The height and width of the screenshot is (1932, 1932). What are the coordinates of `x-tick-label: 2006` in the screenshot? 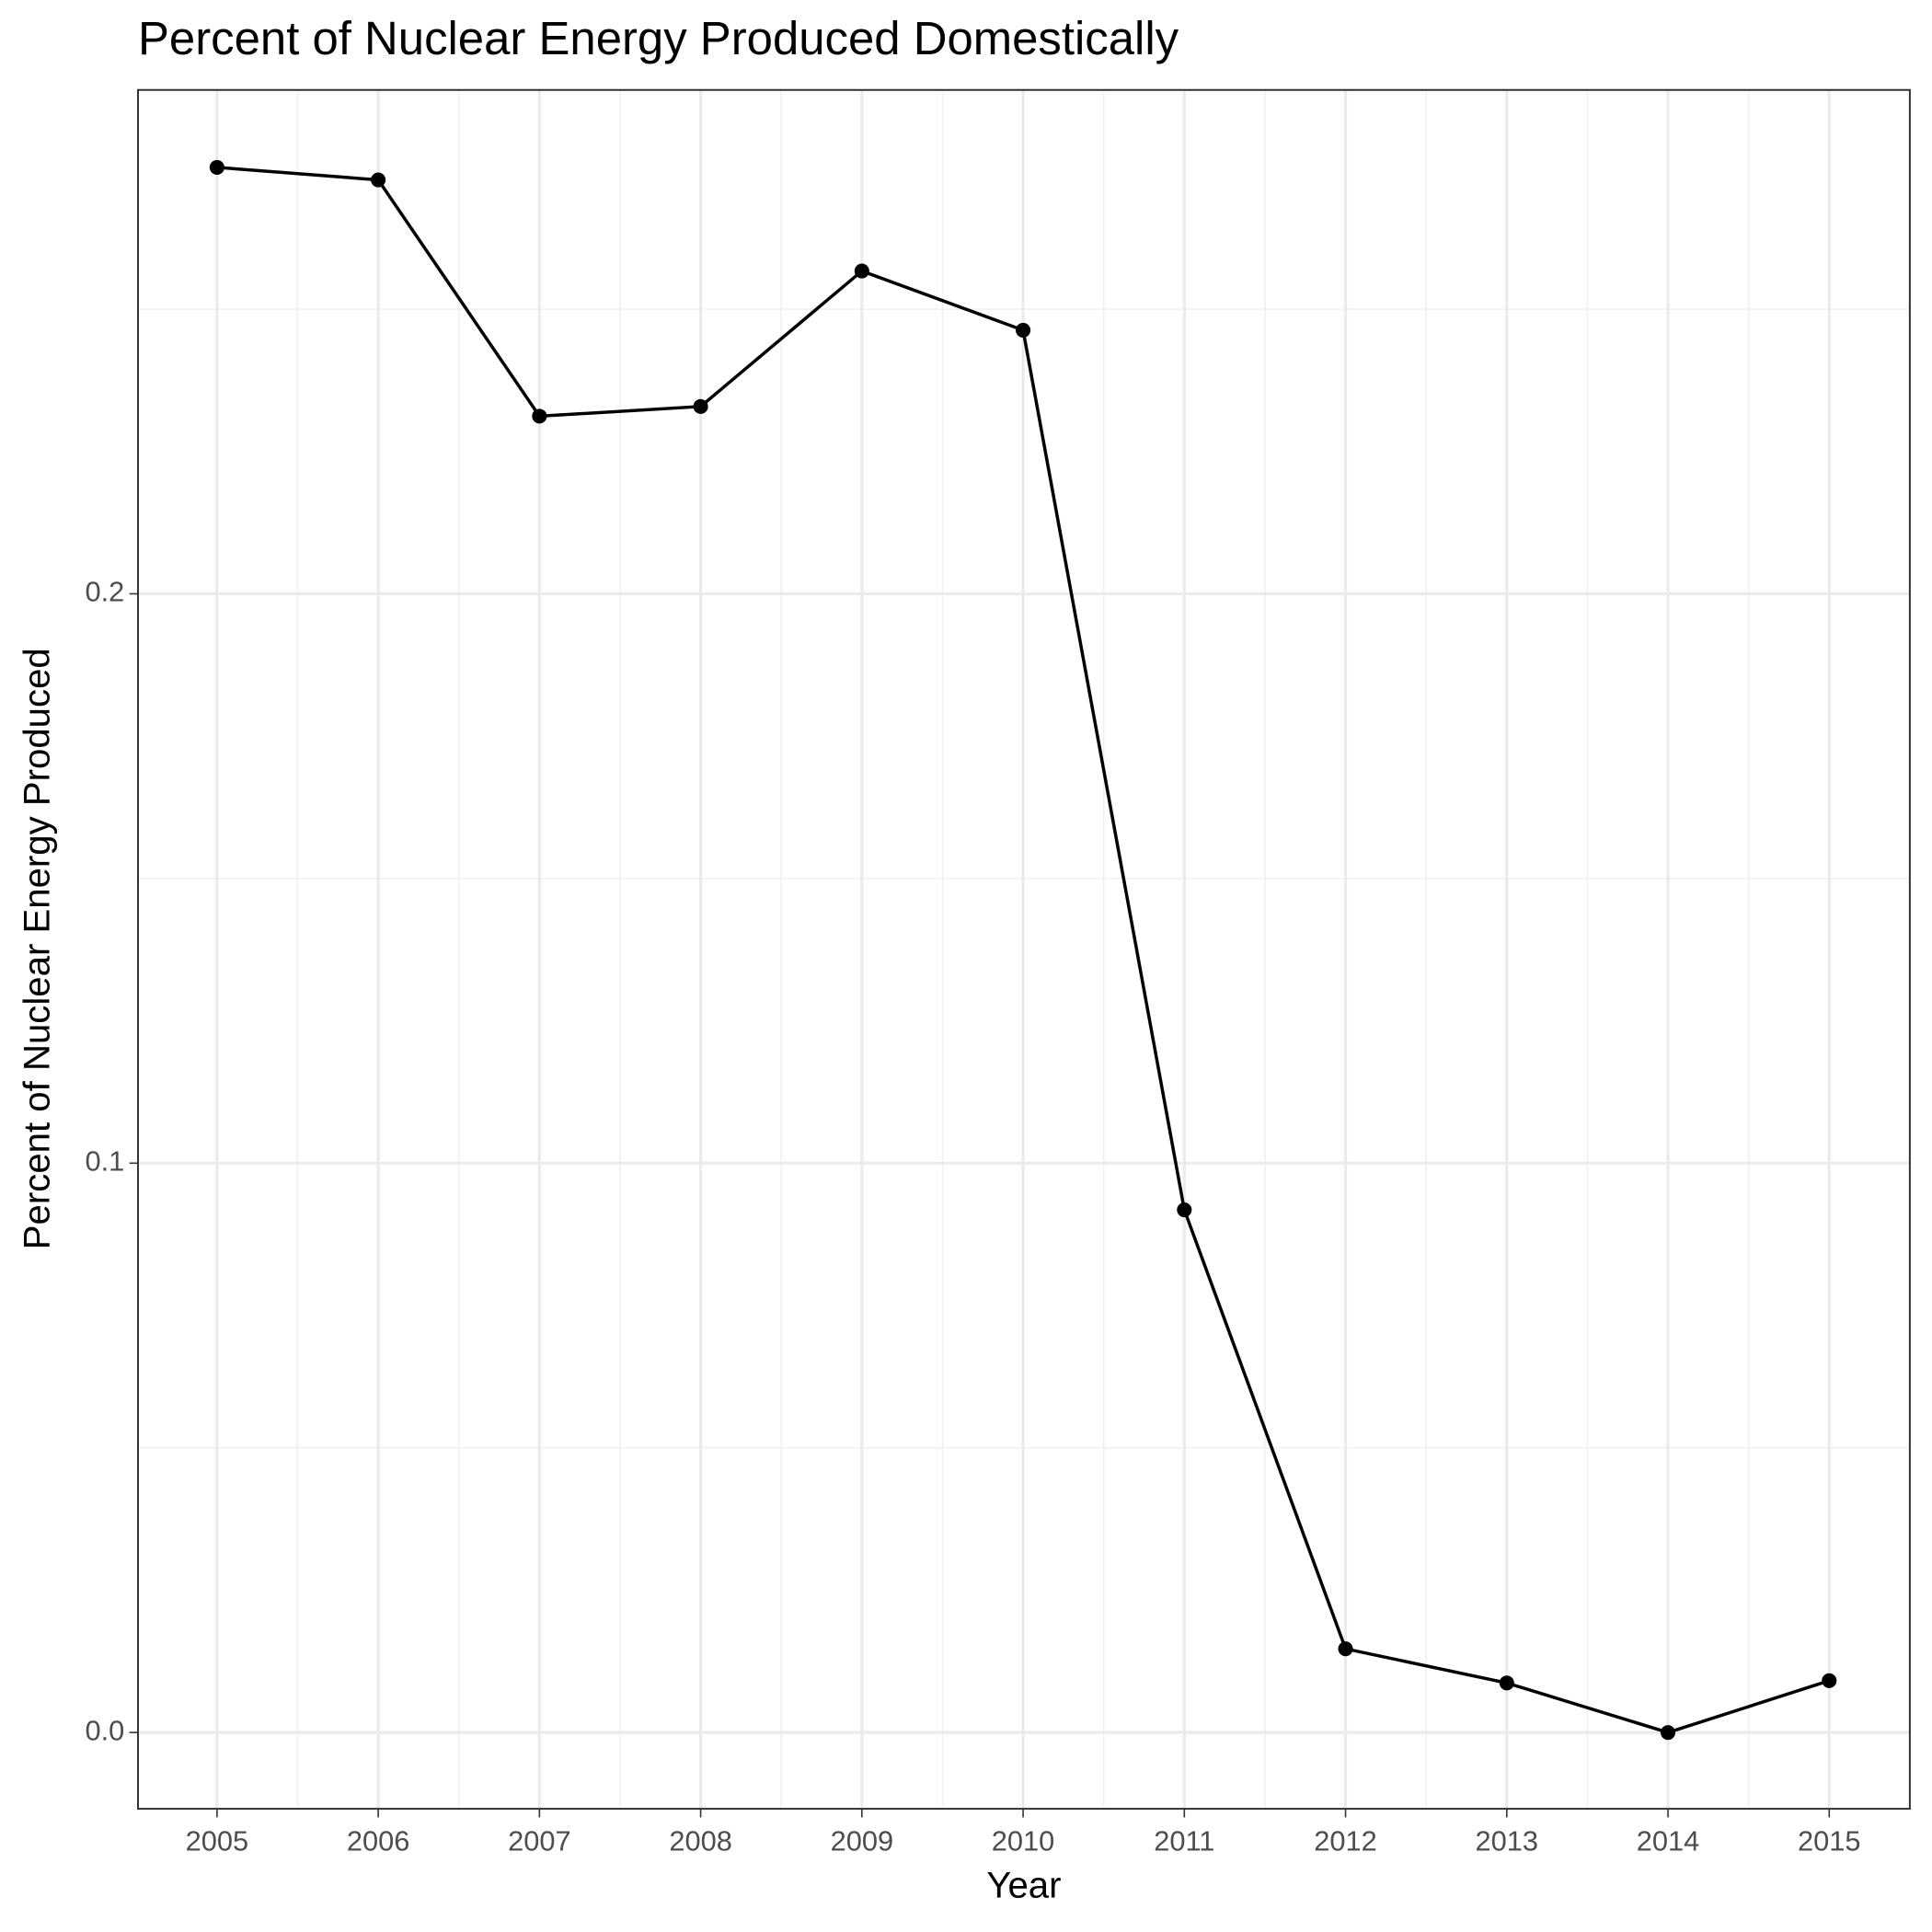 It's located at (378, 1841).